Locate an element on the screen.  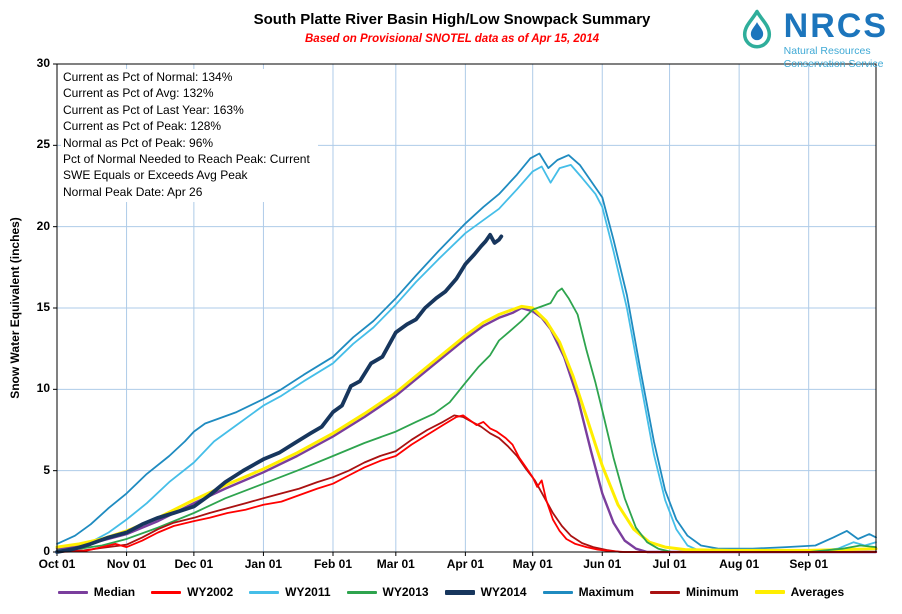
legend-label: WY2002 is located at coordinates (210, 592).